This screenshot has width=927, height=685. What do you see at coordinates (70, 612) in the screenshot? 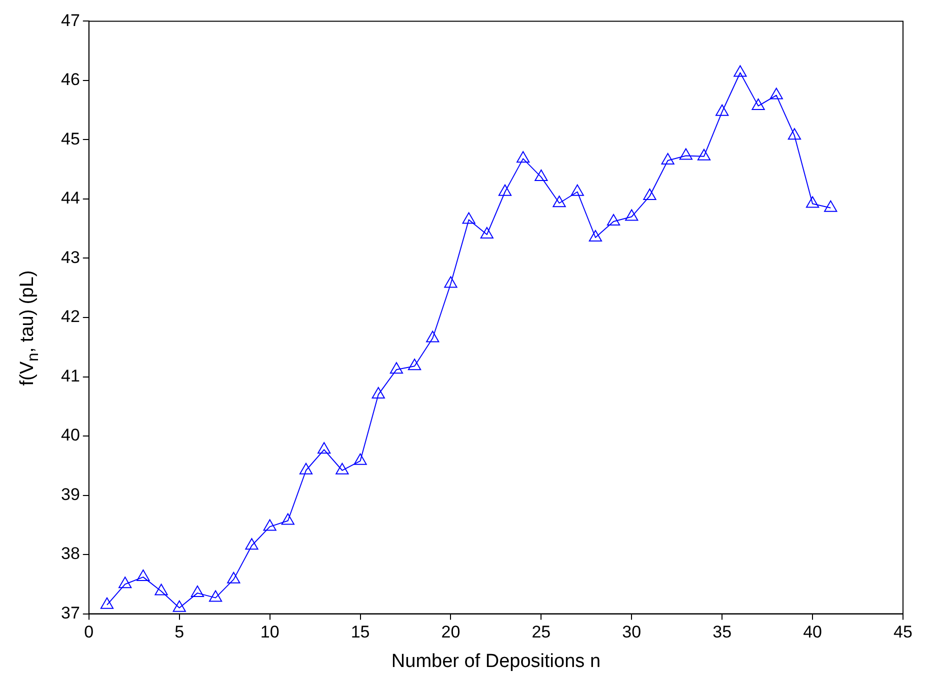
I see `y-tick-label: 37` at bounding box center [70, 612].